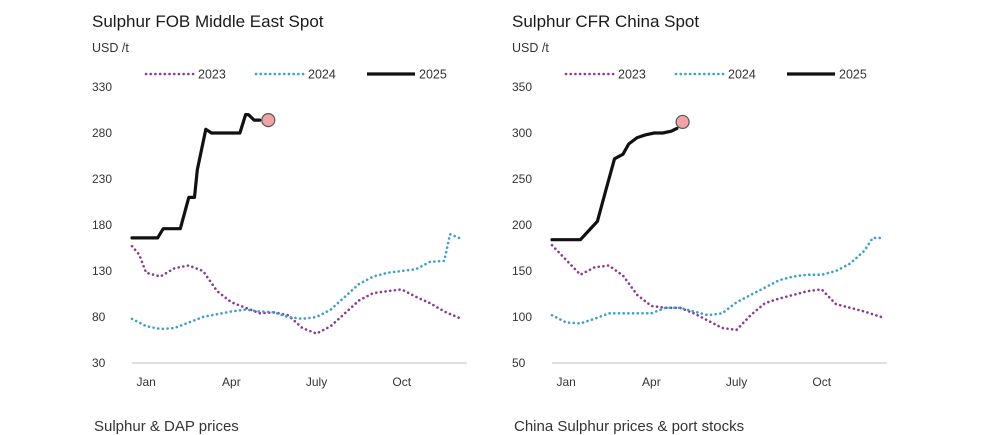 This screenshot has height=435, width=985. I want to click on y-tick-label: 330, so click(102, 87).